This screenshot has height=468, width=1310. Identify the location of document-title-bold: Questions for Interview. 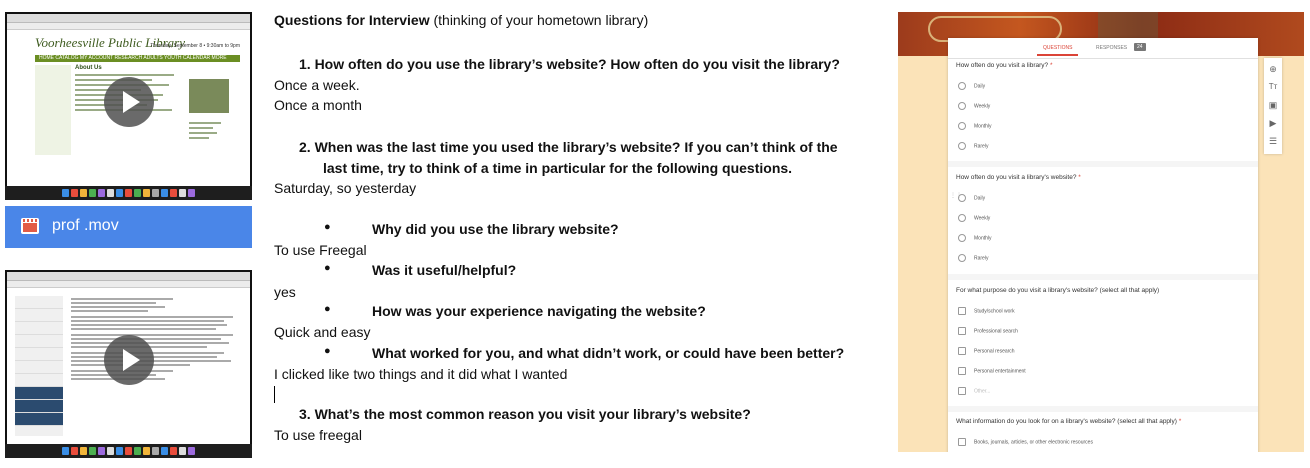
(352, 20).